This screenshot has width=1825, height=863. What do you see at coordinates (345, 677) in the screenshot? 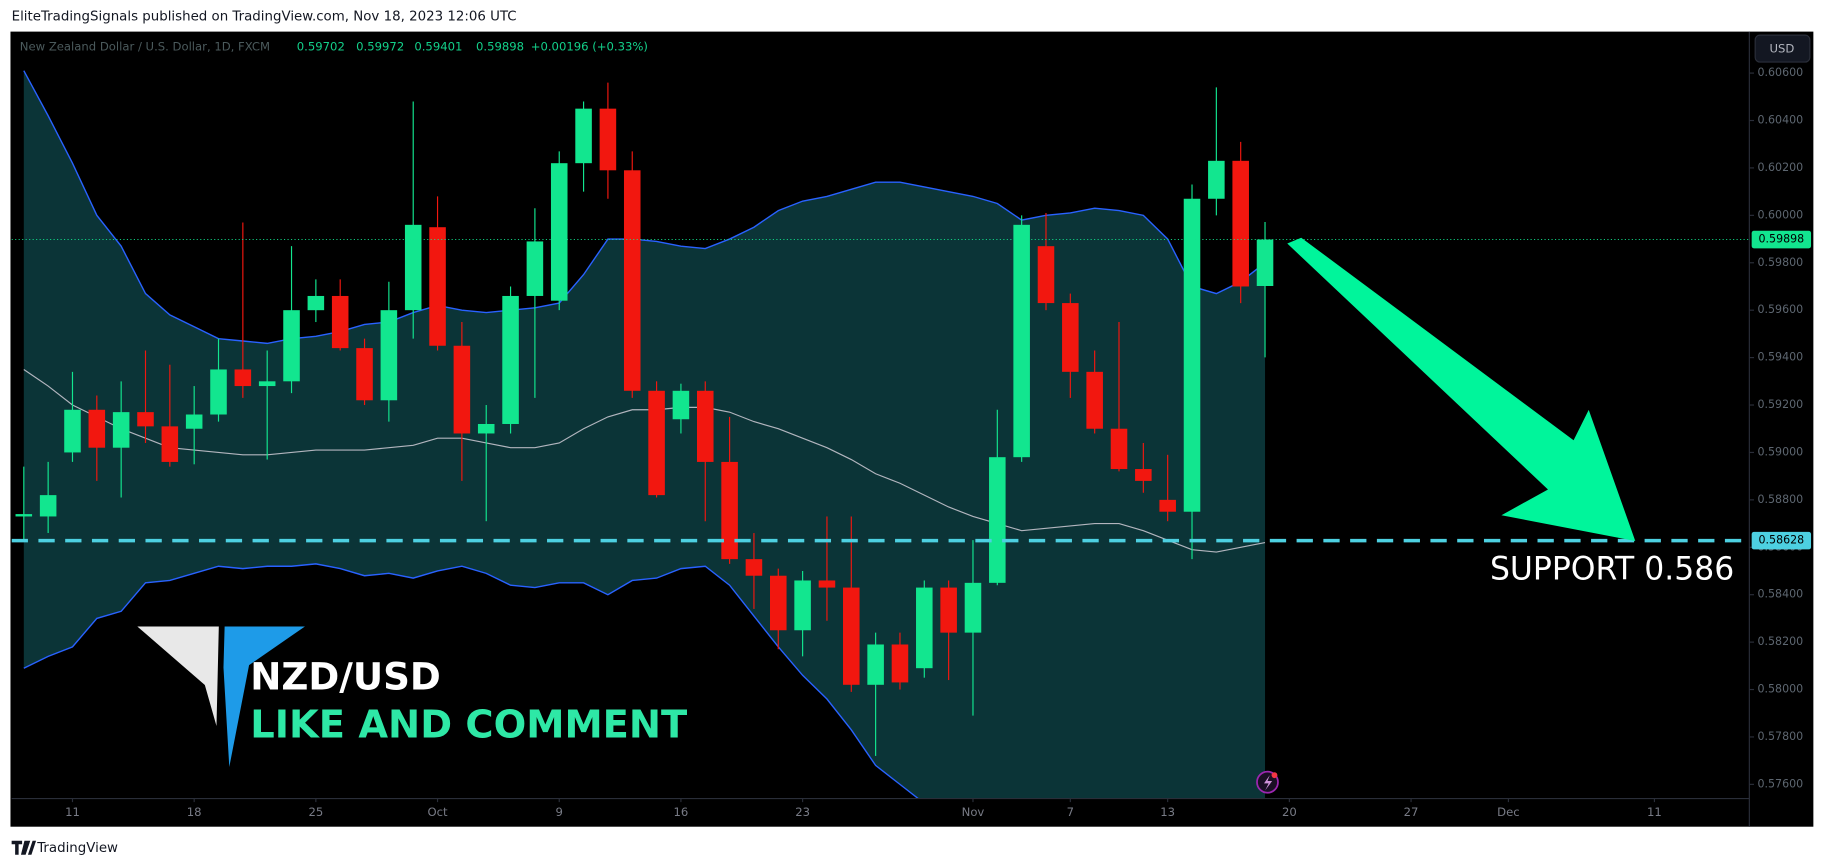
I see `watermark-pair: NZD/USD` at bounding box center [345, 677].